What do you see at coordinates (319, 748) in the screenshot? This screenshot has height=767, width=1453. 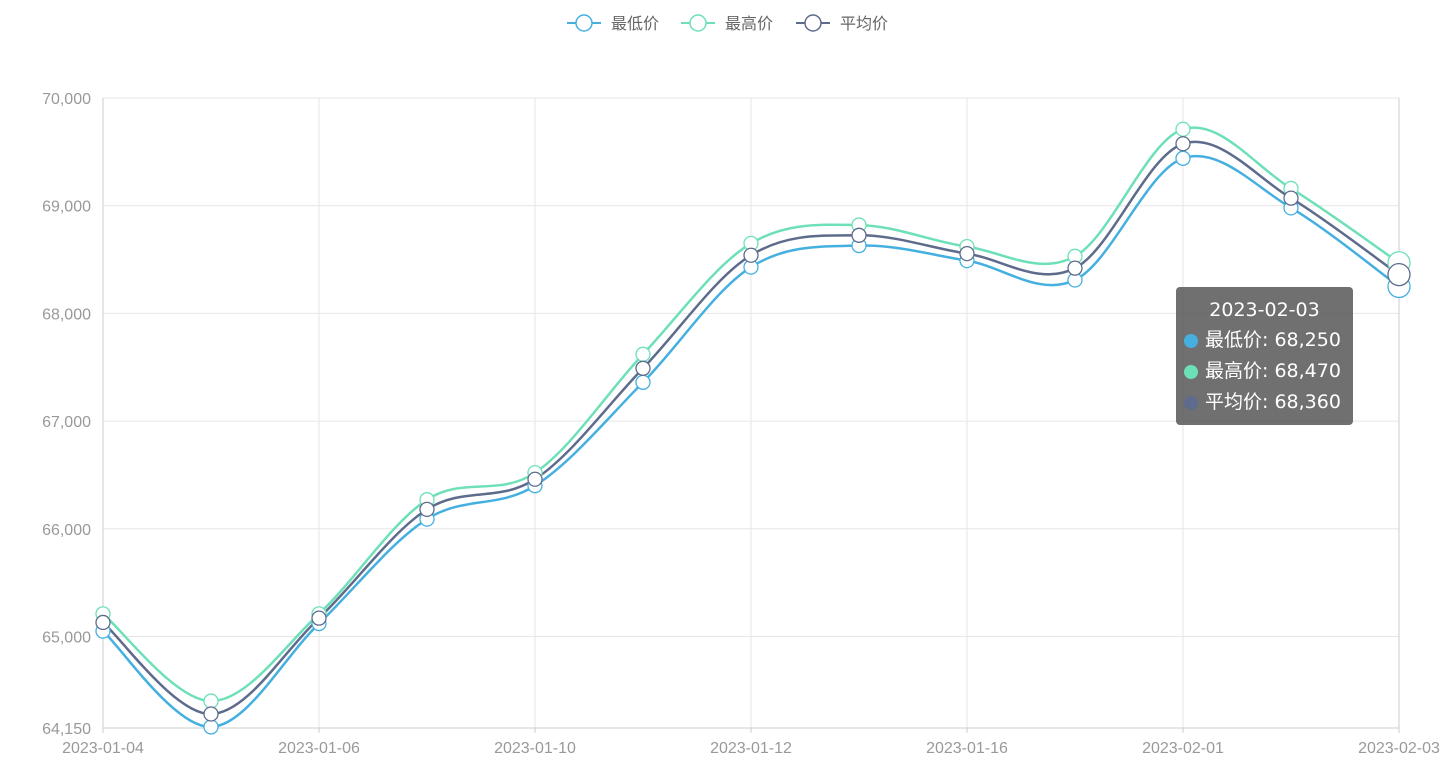 I see `x-tick-label: 2023-01-06` at bounding box center [319, 748].